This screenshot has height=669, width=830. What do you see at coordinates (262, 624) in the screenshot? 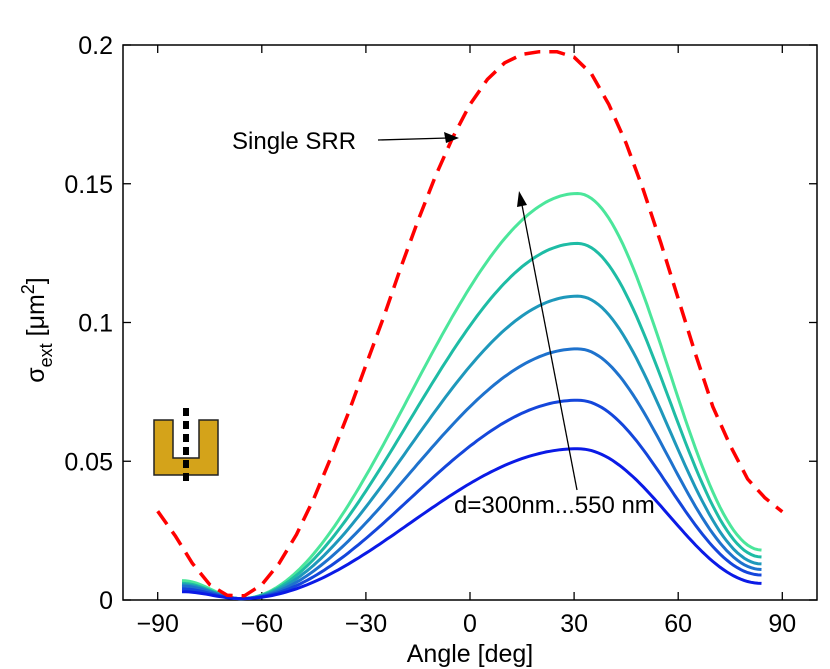
I see `x-tick-label: −60` at bounding box center [262, 624].